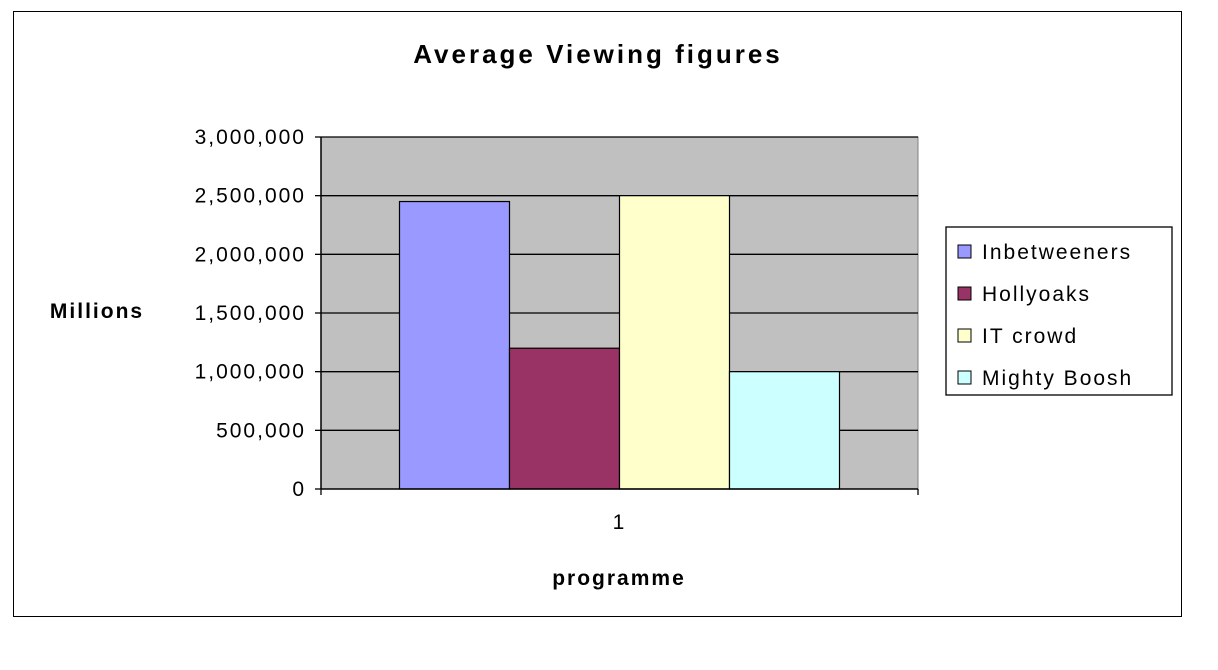  Describe the element at coordinates (97, 311) in the screenshot. I see `y-axis-title: Millions` at that location.